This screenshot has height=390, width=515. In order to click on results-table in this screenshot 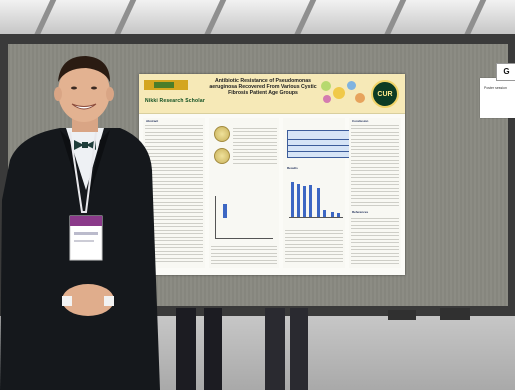, I will do `click(319, 144)`.